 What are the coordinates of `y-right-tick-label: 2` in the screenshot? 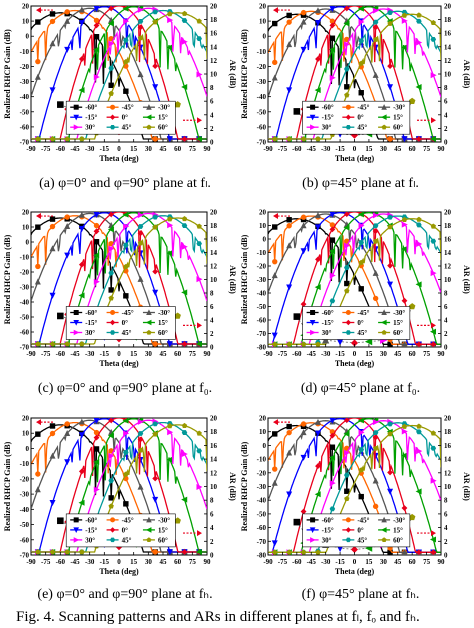 It's located at (212, 129).